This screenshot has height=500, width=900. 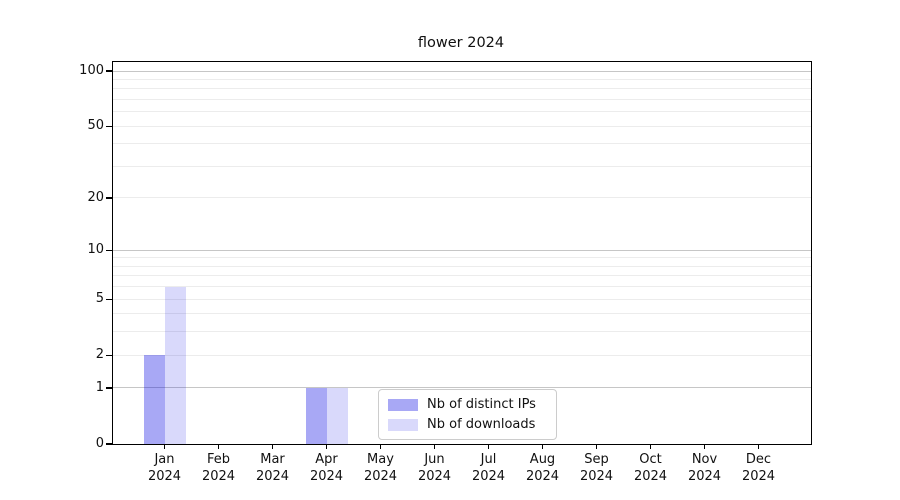 What do you see at coordinates (650, 468) in the screenshot?
I see `x-tick-label: Oct 2024` at bounding box center [650, 468].